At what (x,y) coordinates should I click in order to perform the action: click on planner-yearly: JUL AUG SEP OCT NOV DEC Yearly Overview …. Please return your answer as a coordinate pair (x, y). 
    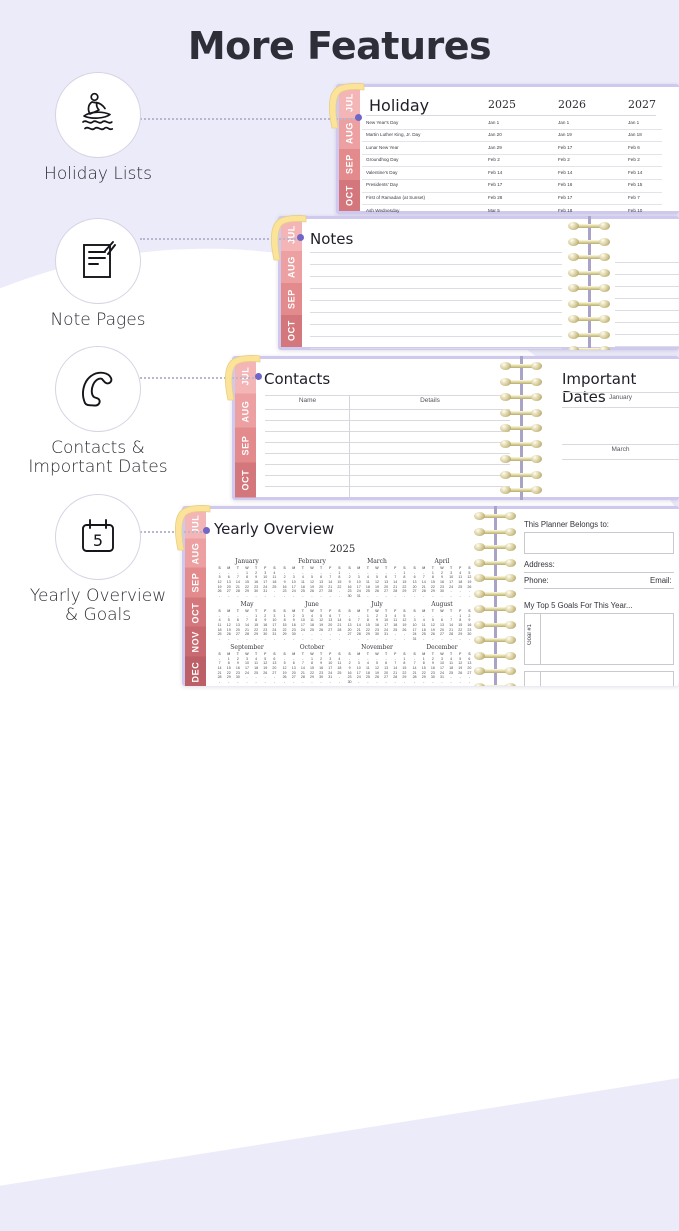
    Looking at the image, I should click on (430, 596).